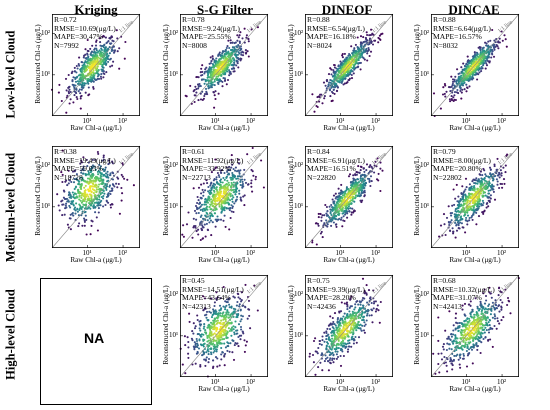  I want to click on scatter-plot-medium-level-cloud-s-g-filter, so click(224, 197).